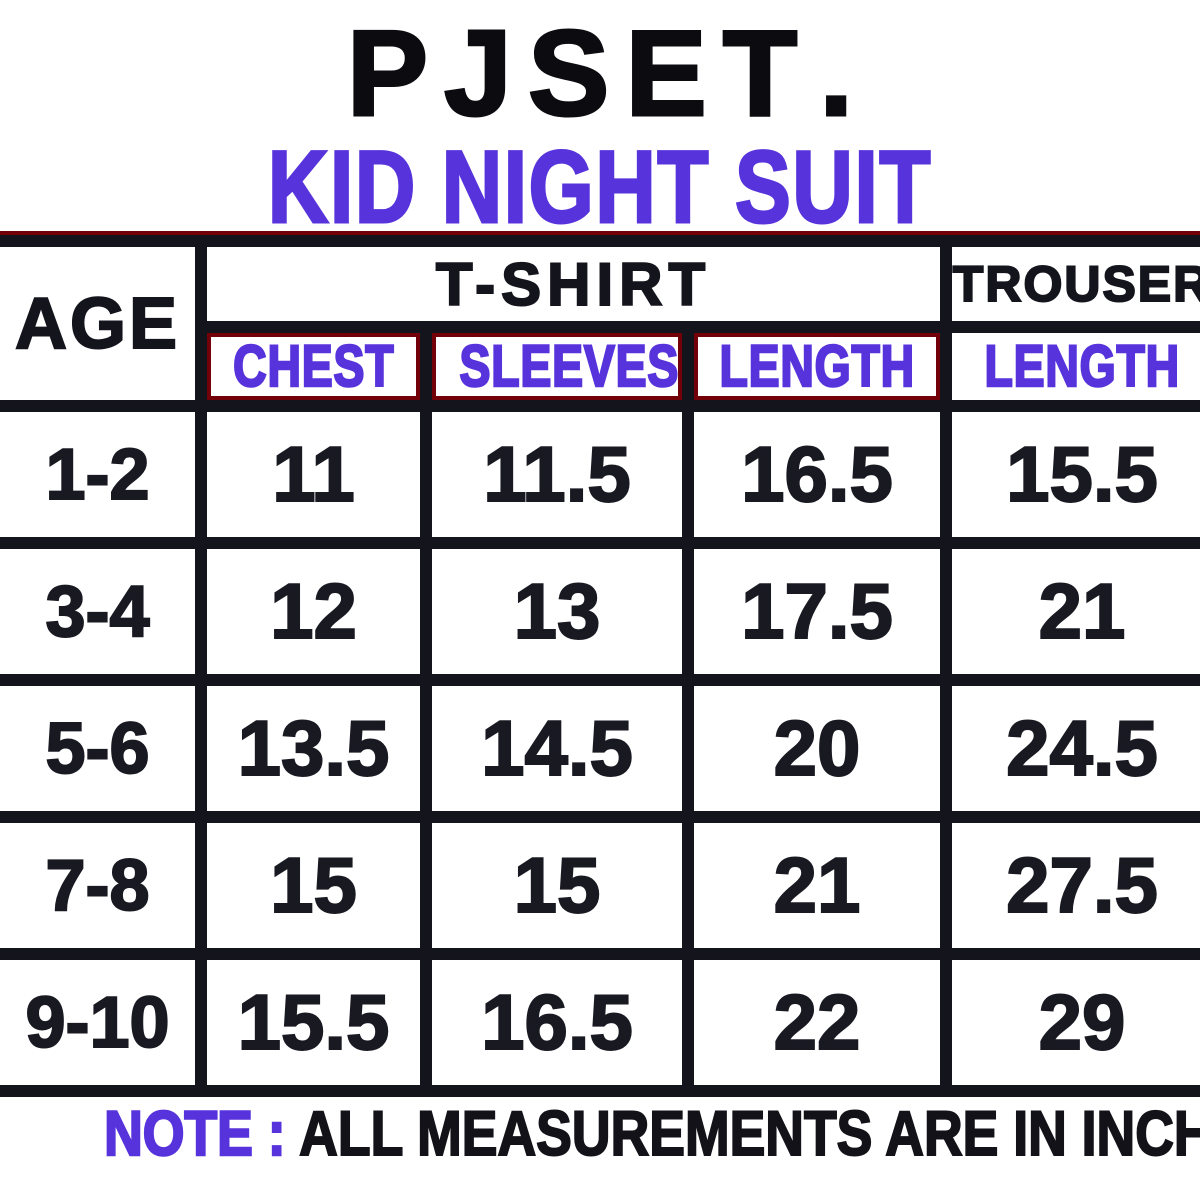 The width and height of the screenshot is (1200, 1200). What do you see at coordinates (1070, 284) in the screenshot?
I see `trouser-group-header: TROUSER` at bounding box center [1070, 284].